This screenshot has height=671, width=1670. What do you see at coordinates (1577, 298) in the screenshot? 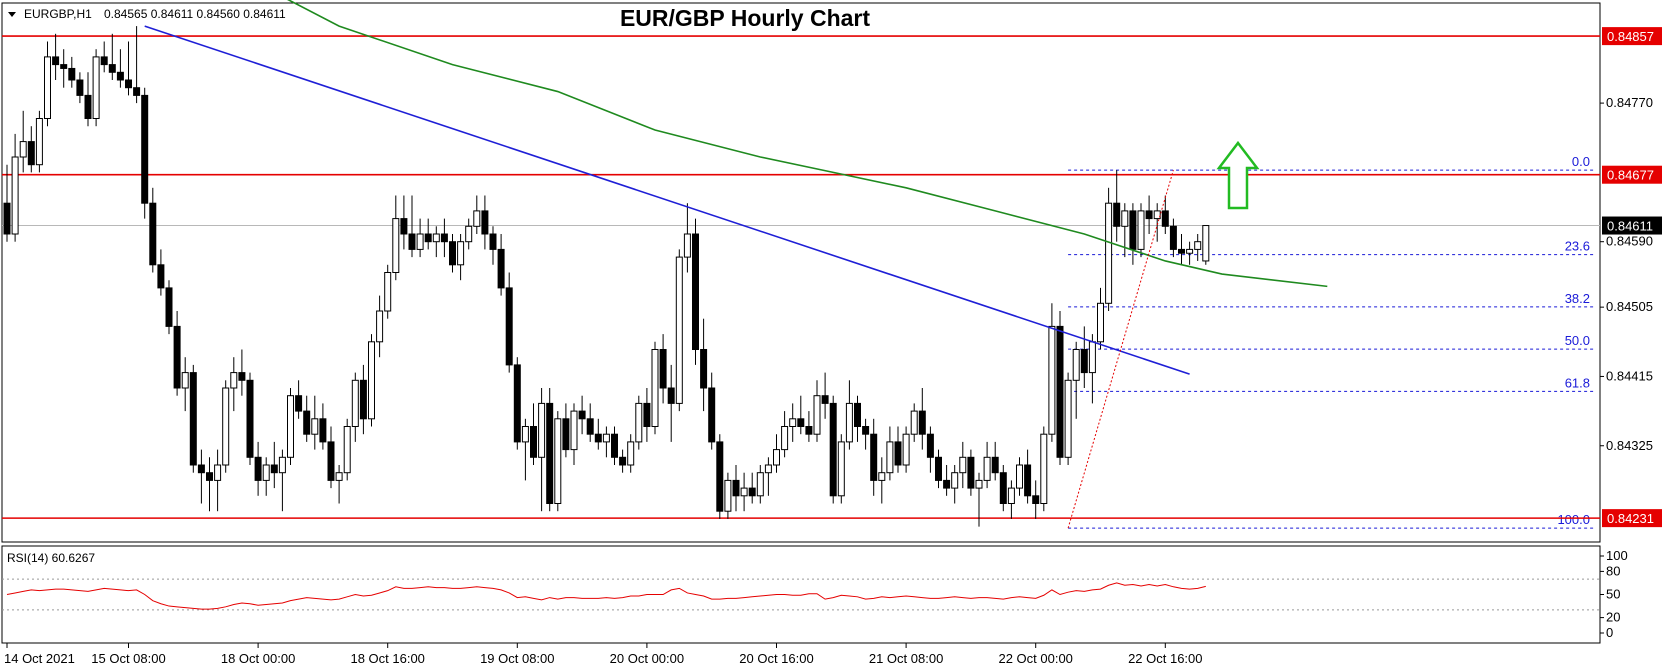
I see `fib-level-label: 38.2` at bounding box center [1577, 298].